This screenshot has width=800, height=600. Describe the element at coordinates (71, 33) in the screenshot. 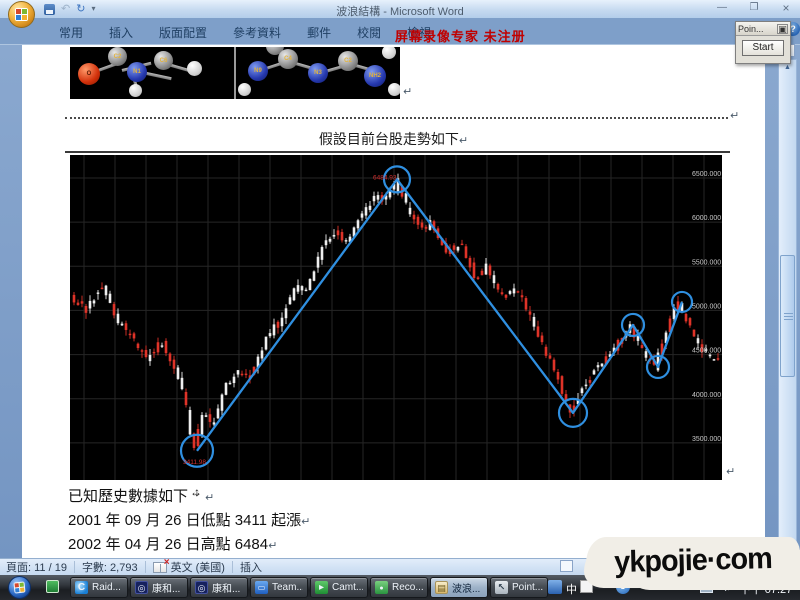

I see `tab-home: 常用` at that location.